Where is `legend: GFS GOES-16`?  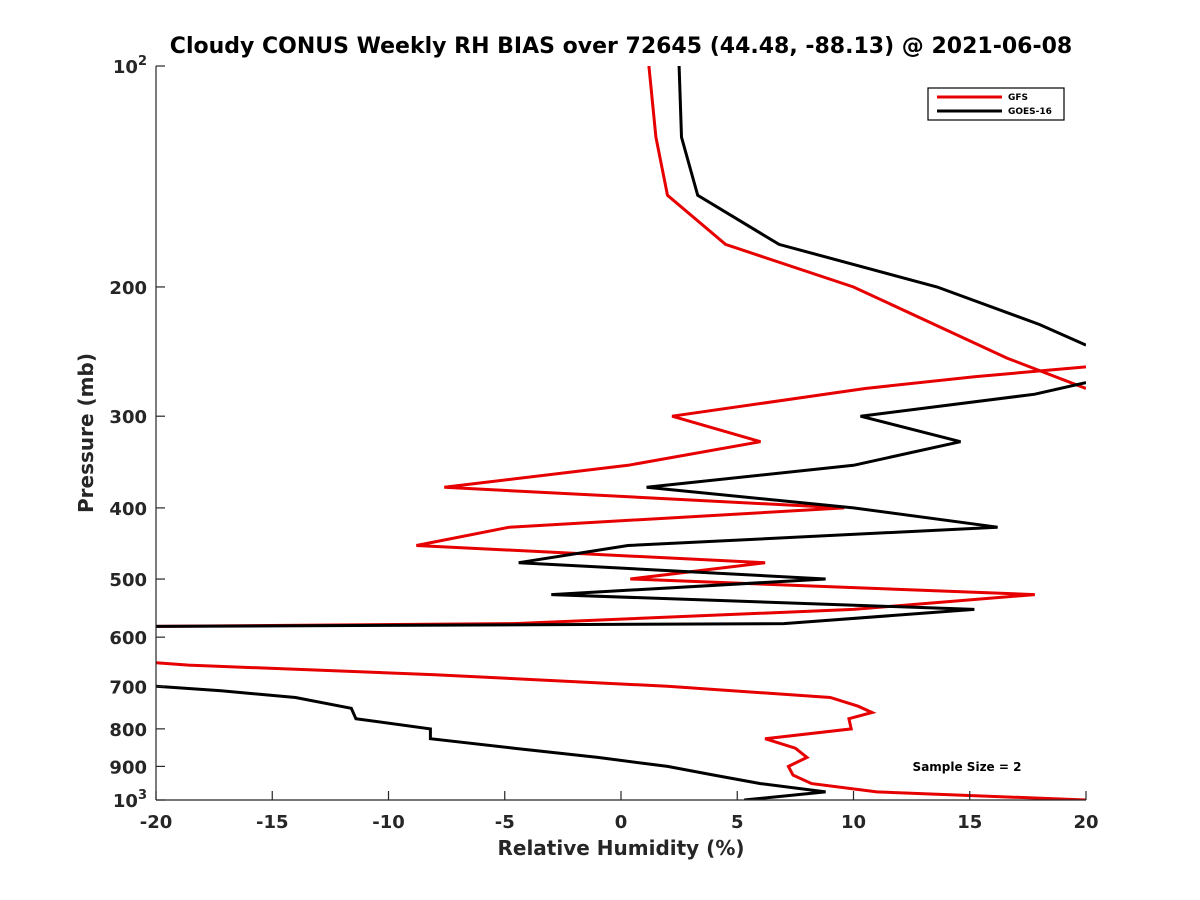 legend: GFS GOES-16 is located at coordinates (996, 104).